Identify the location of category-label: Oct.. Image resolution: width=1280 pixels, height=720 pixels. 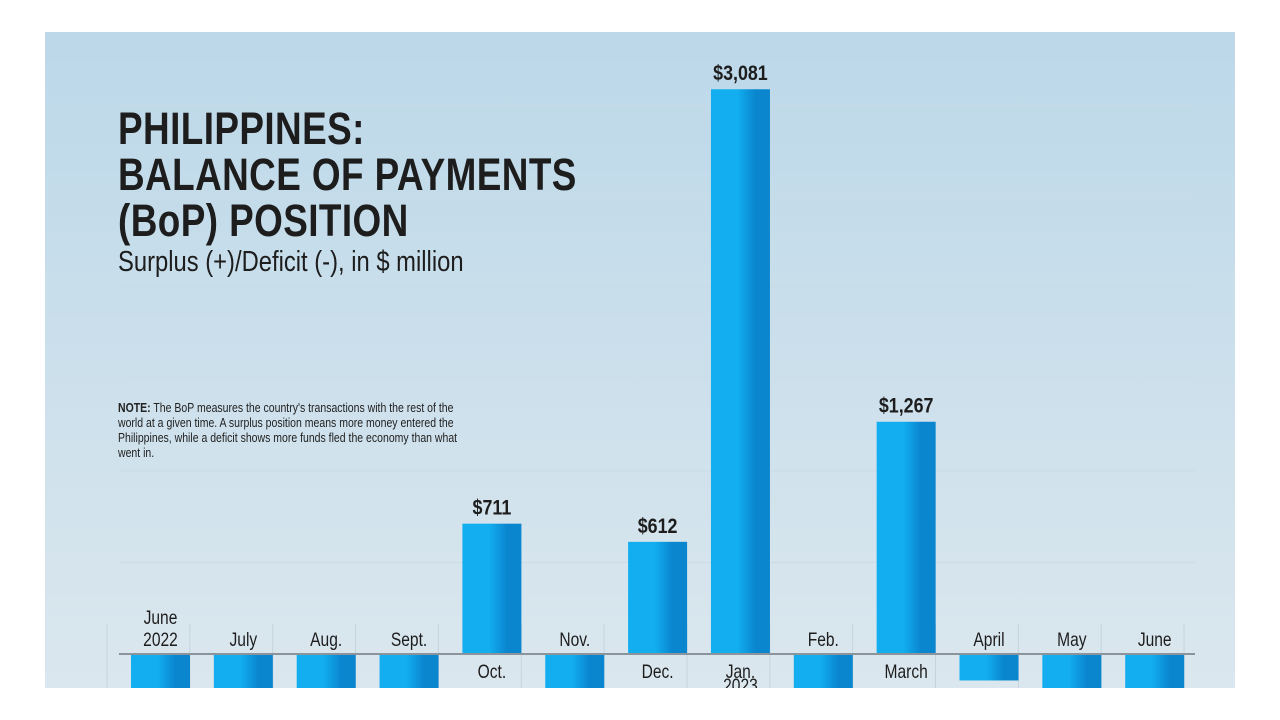
(492, 672).